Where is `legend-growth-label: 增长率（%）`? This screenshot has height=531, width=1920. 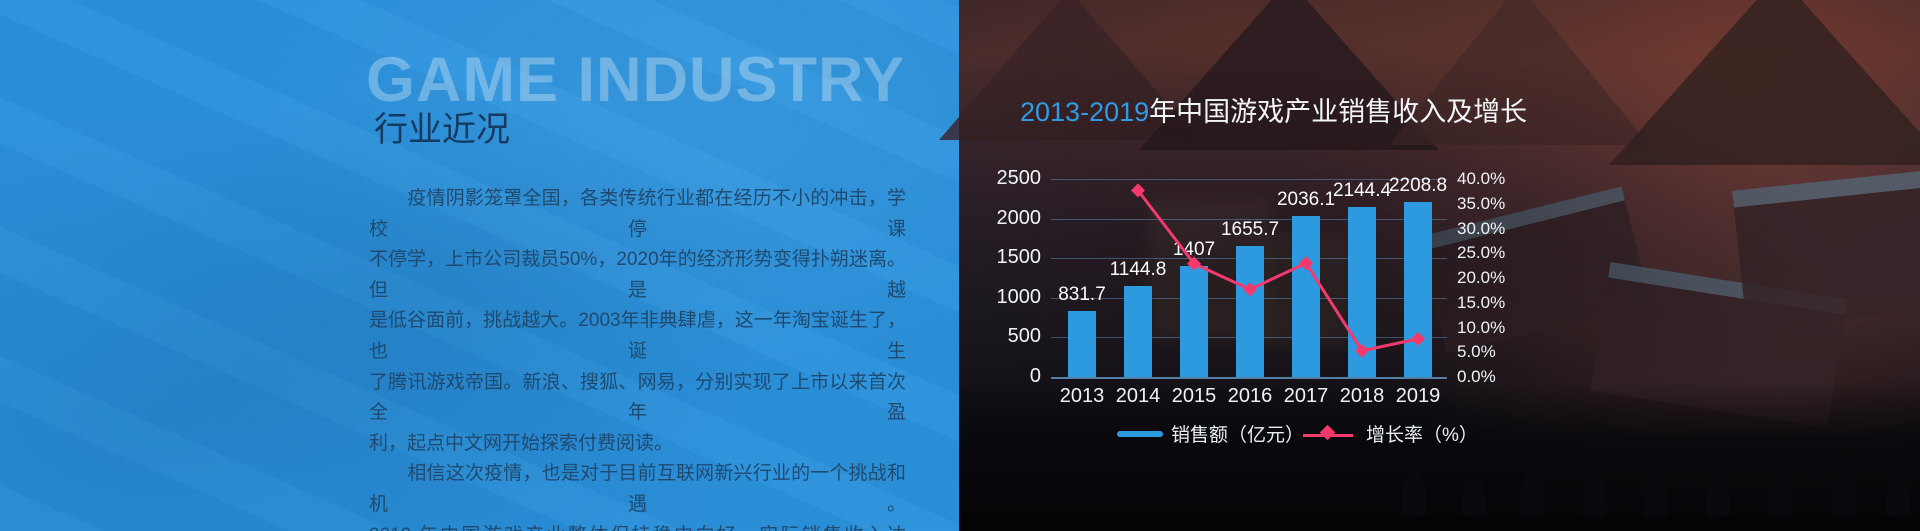 legend-growth-label: 增长率（%） is located at coordinates (1422, 435).